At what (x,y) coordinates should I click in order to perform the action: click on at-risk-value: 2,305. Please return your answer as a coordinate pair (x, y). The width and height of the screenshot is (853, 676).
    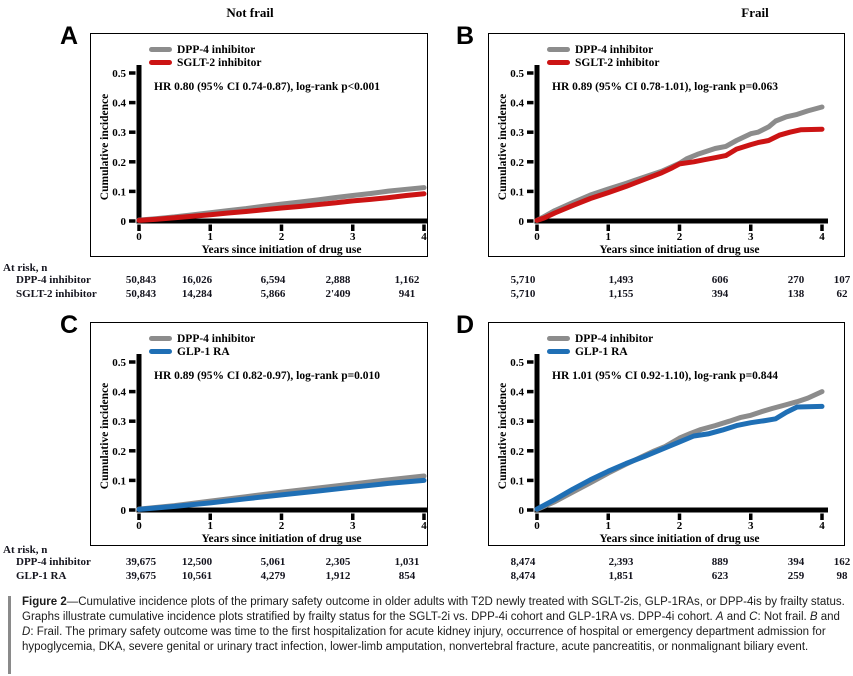
    Looking at the image, I should click on (338, 562).